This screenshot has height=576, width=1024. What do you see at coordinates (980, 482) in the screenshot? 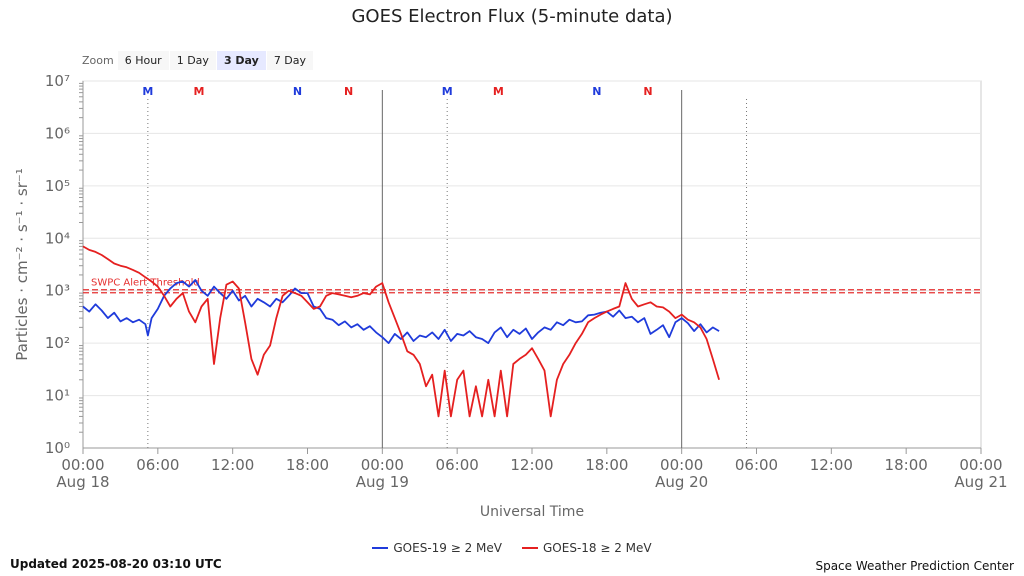
I see `x-date-label: Aug 21` at bounding box center [980, 482].